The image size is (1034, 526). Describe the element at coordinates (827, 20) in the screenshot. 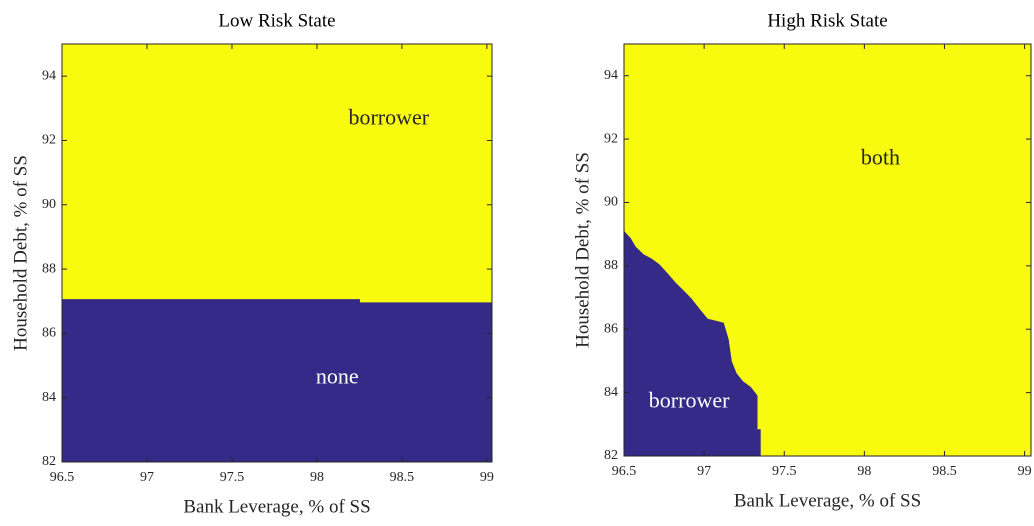

I see `chart-title: High Risk State` at that location.